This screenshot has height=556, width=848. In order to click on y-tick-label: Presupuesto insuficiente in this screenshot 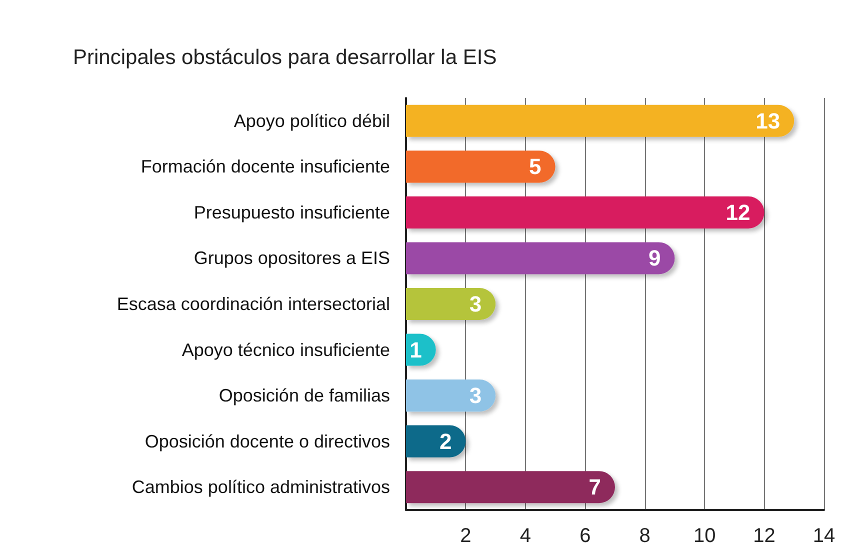, I will do `click(292, 212)`.